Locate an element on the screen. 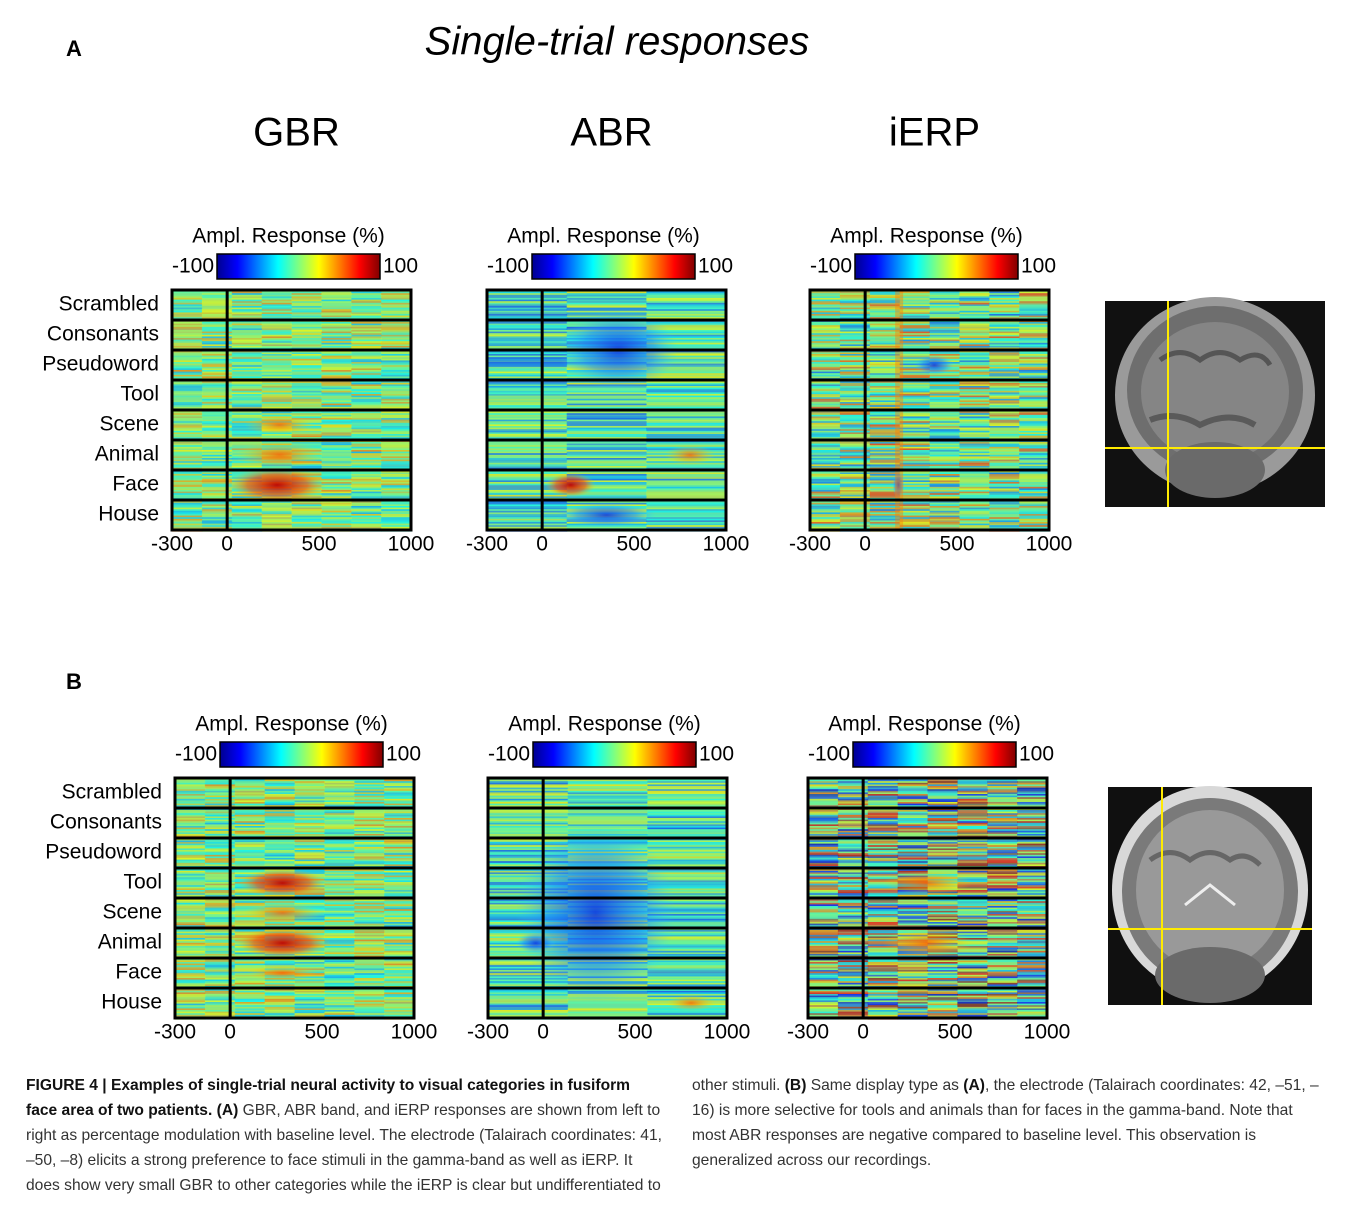 The height and width of the screenshot is (1205, 1355). colorbar-title: Ampl. Response (%) is located at coordinates (926, 236).